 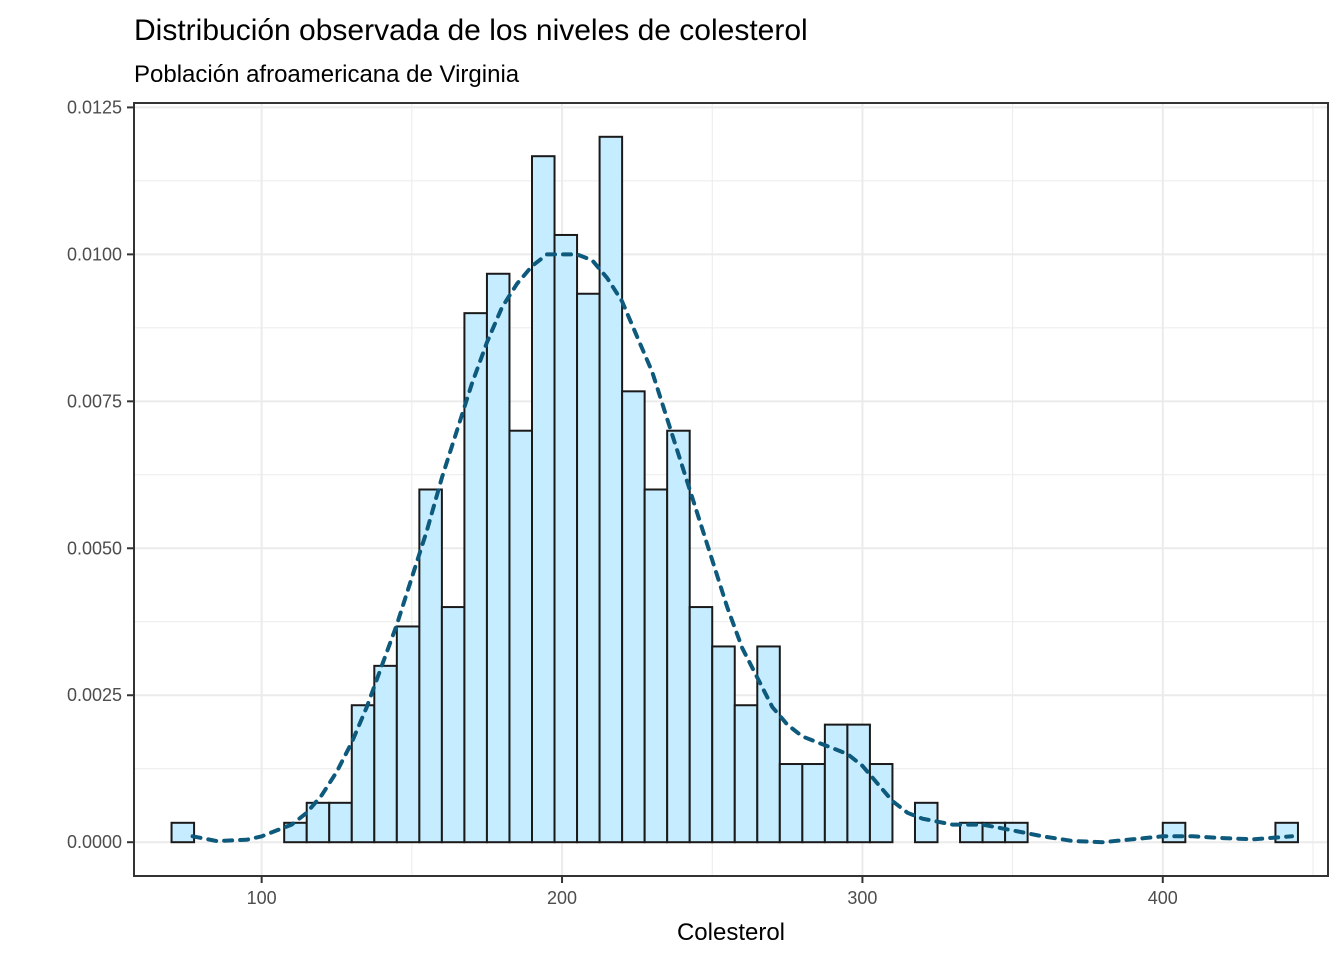 I want to click on x-tick-label: 200, so click(x=562, y=898).